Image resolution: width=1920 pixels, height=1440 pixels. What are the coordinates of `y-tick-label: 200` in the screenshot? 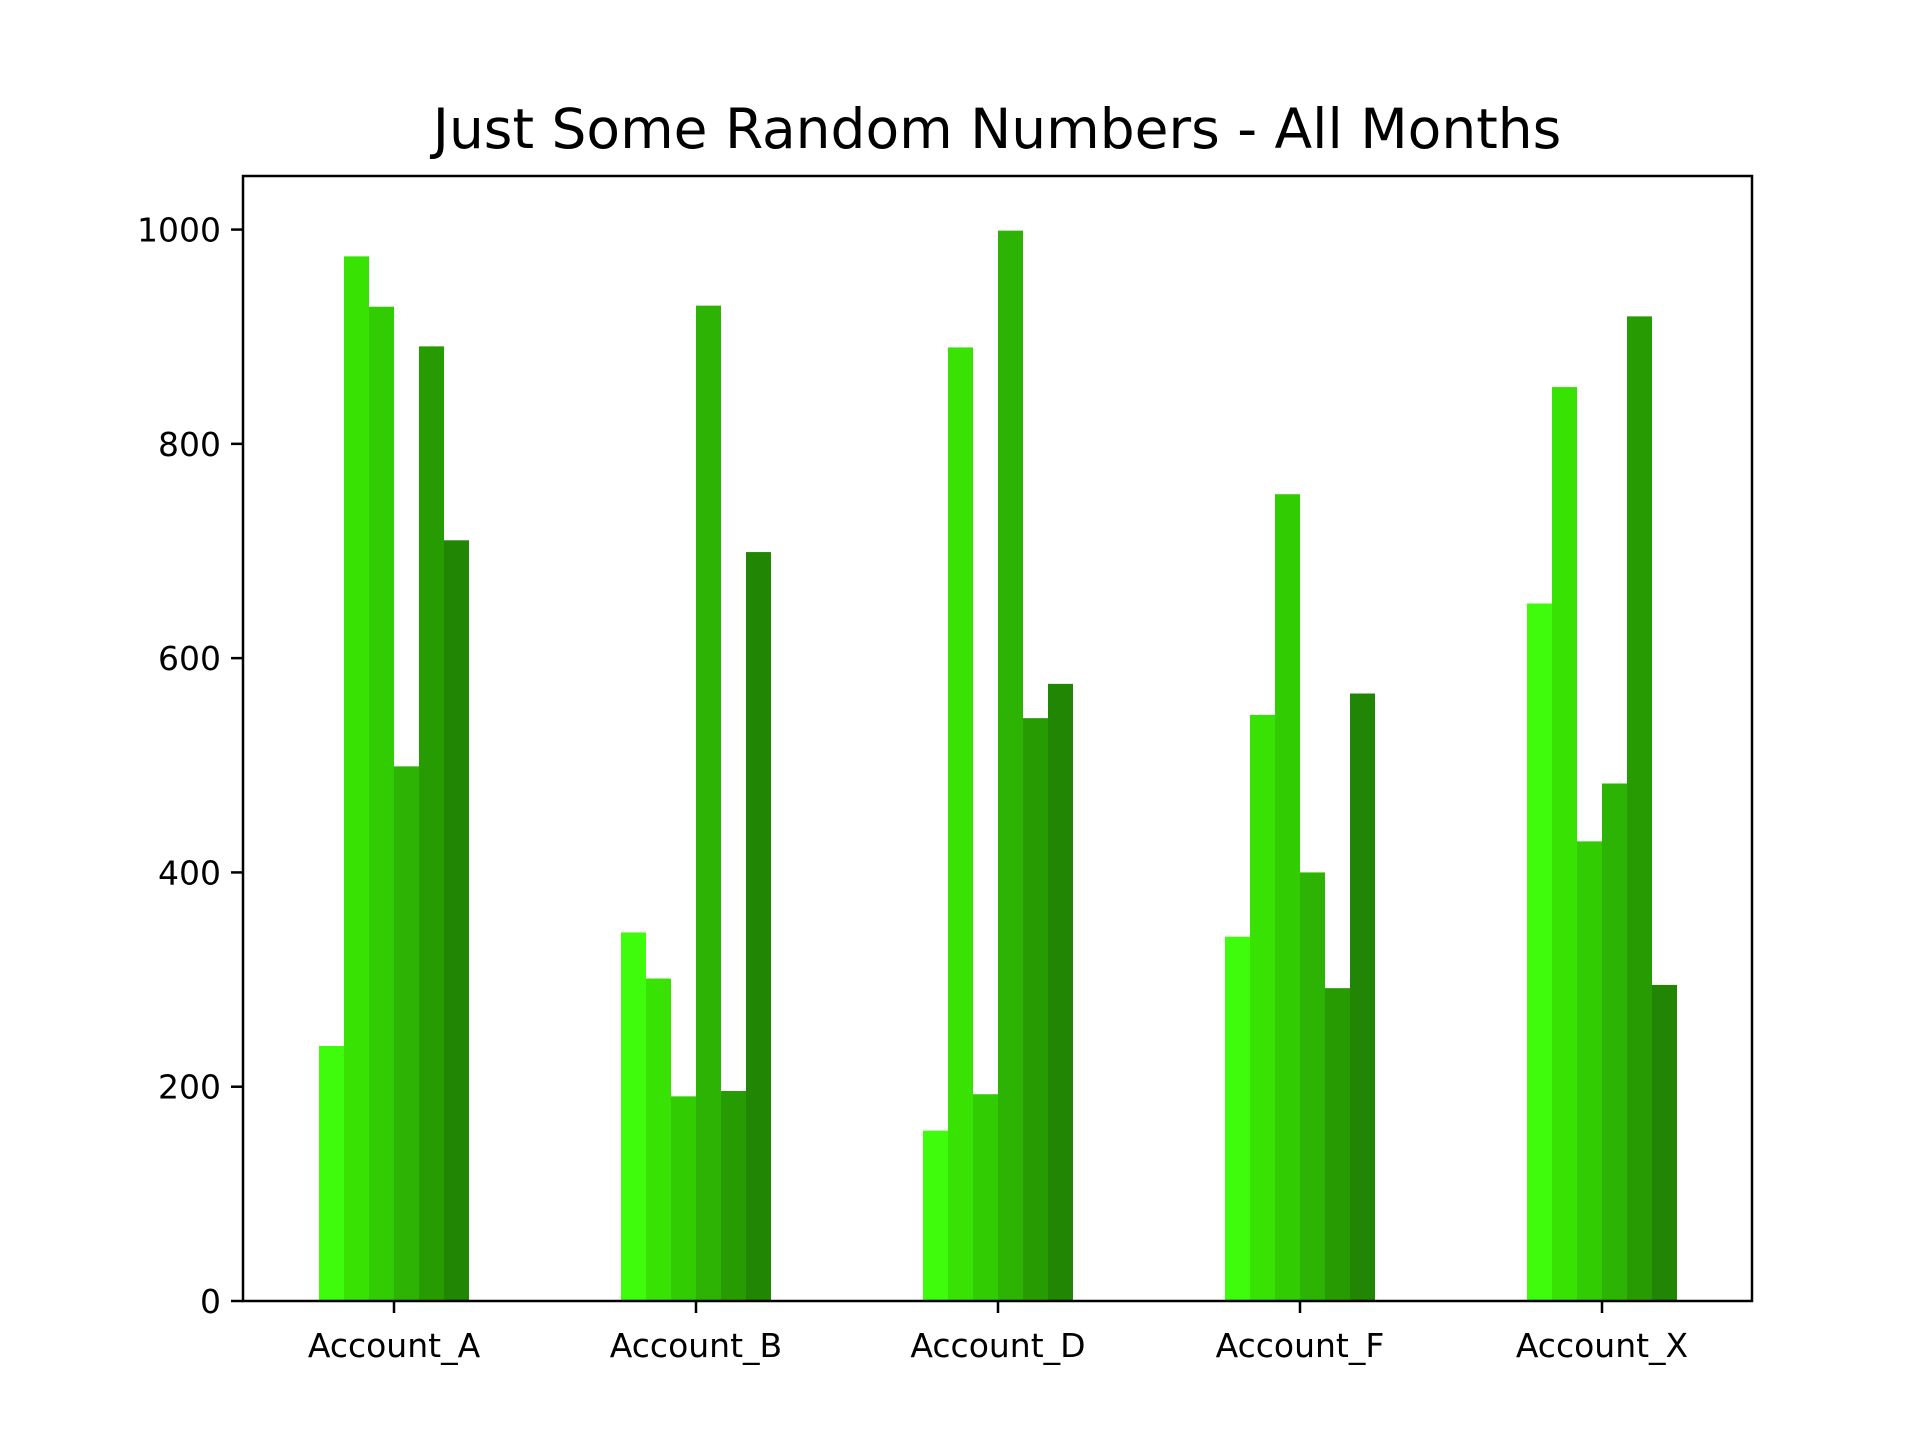 It's located at (189, 1087).